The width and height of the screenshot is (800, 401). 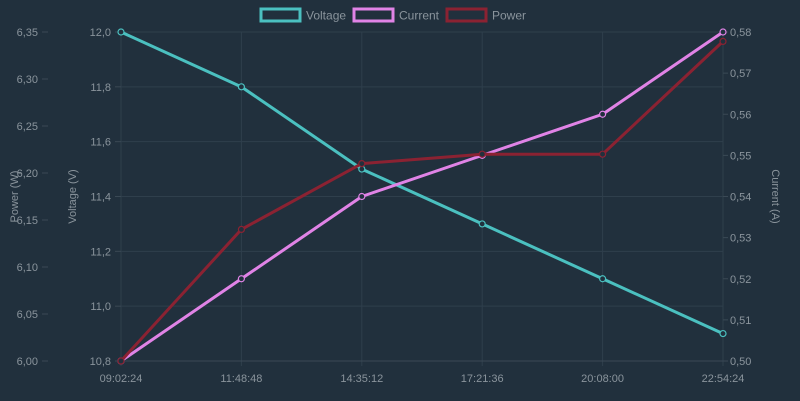 I want to click on current-tick-label: 0,52, so click(x=740, y=280).